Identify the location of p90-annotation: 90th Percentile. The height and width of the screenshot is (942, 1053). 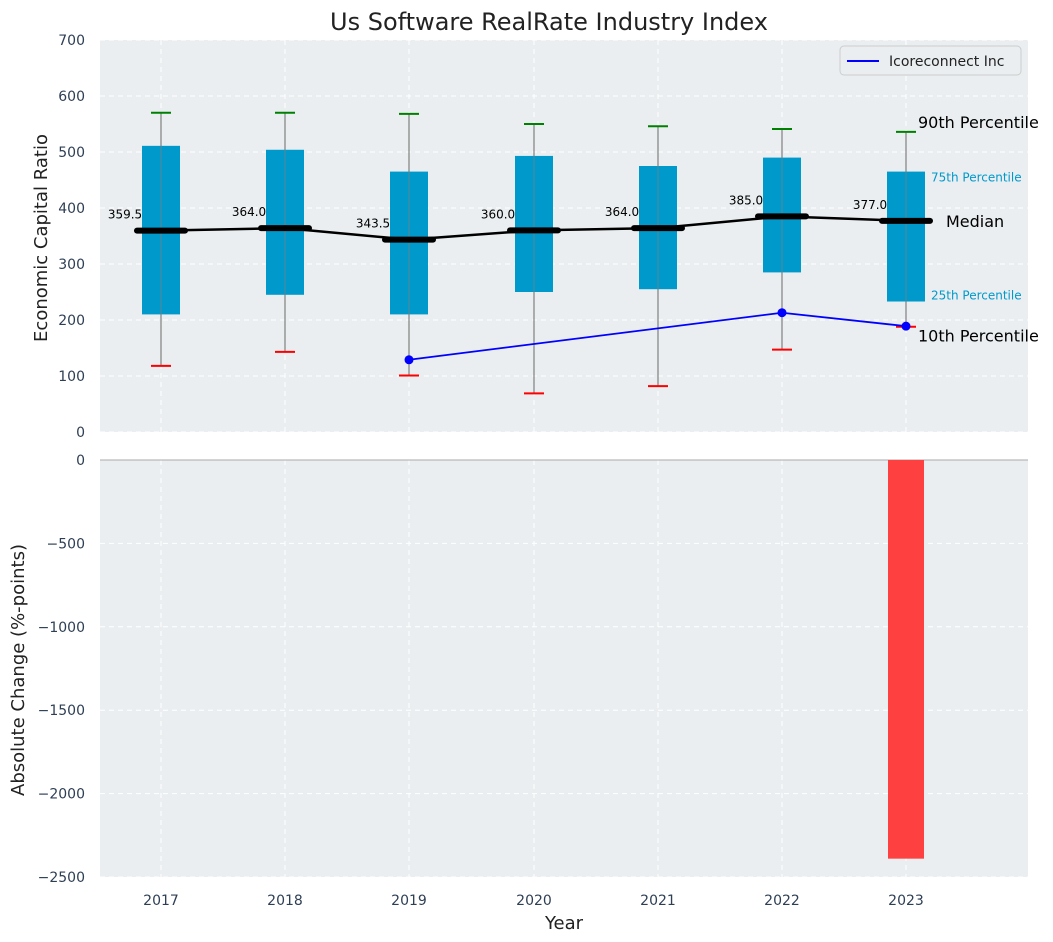
(978, 122).